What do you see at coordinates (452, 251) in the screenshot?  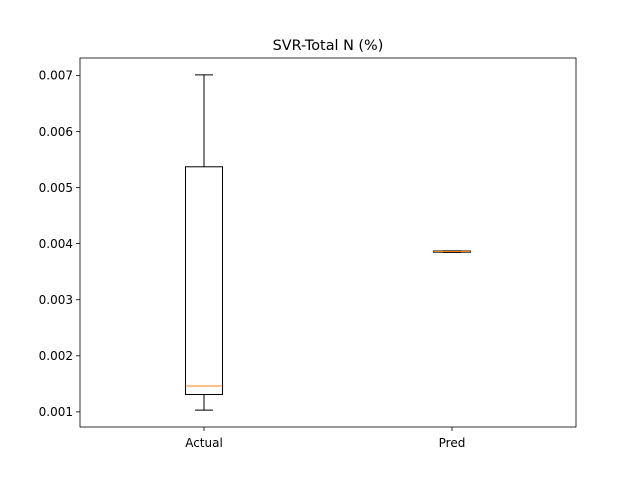 I see `box-pred` at bounding box center [452, 251].